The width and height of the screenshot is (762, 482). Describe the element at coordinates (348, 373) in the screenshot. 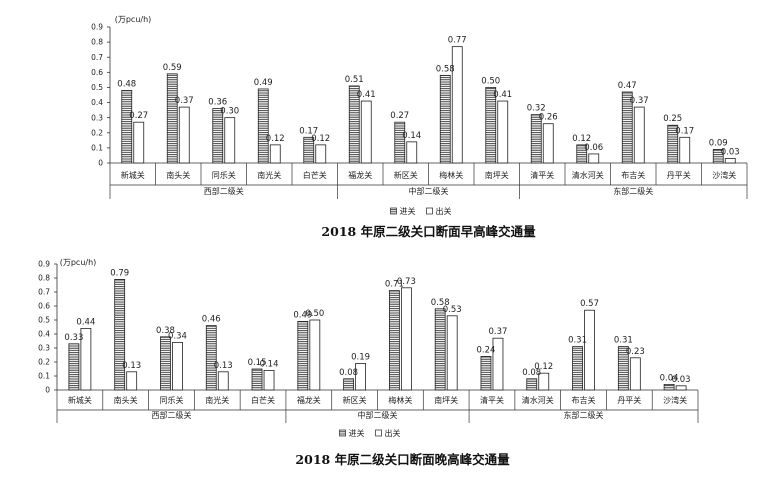

I see `data-label-in: 0.08` at that location.